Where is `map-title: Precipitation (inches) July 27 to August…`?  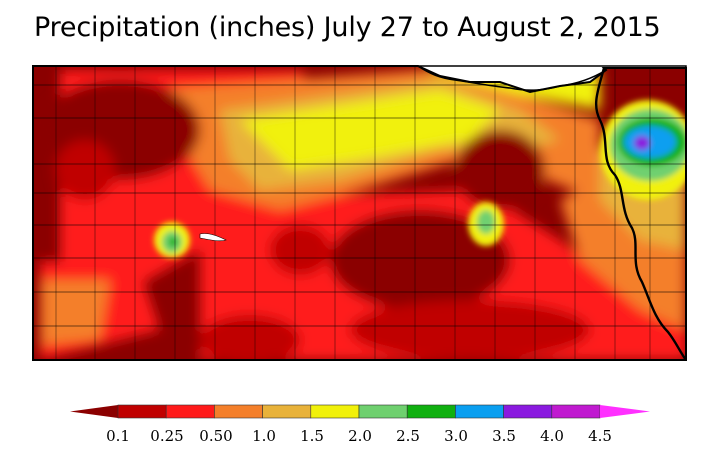
map-title: Precipitation (inches) July 27 to August… is located at coordinates (347, 27).